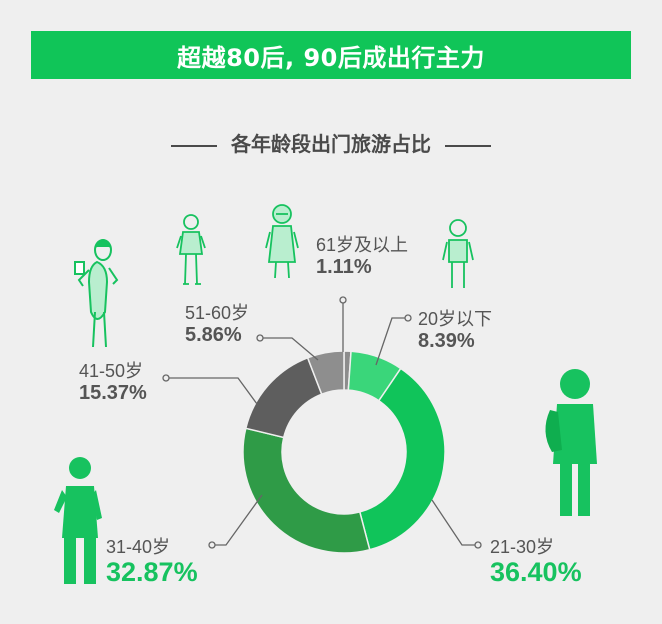  What do you see at coordinates (111, 371) in the screenshot?
I see `label-41-50-name: 41-50岁` at bounding box center [111, 371].